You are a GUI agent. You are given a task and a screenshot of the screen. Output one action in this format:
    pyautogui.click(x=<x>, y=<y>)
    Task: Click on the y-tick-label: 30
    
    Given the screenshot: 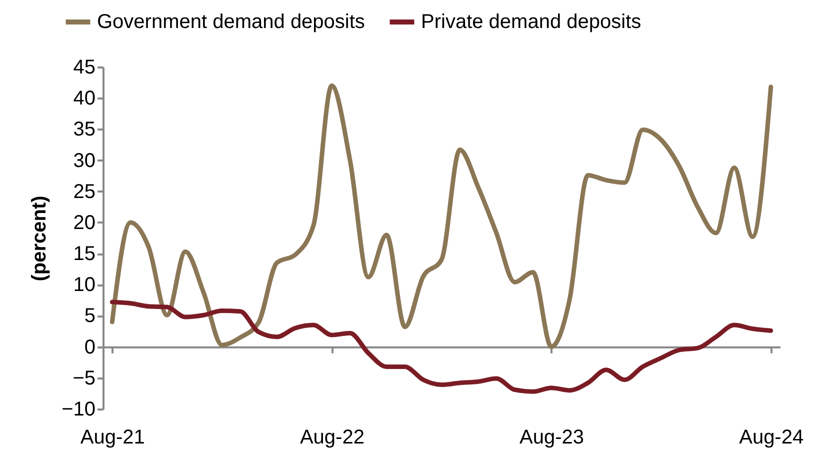 What is the action you would take?
    pyautogui.click(x=84, y=161)
    